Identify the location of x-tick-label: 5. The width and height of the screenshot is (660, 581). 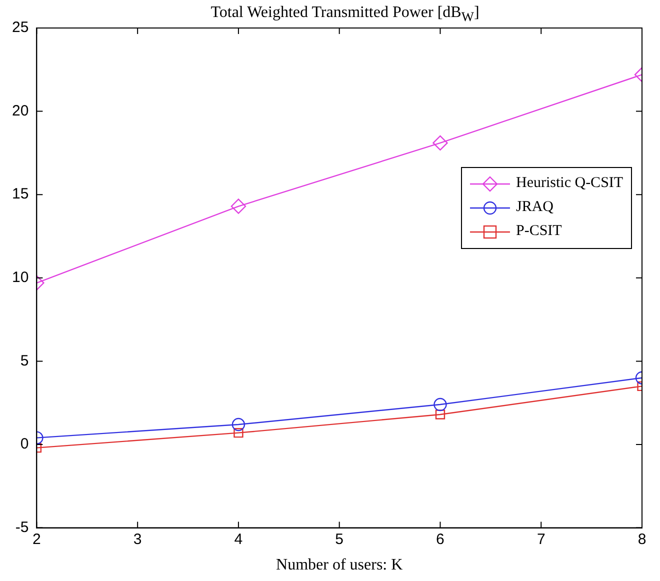
(339, 539).